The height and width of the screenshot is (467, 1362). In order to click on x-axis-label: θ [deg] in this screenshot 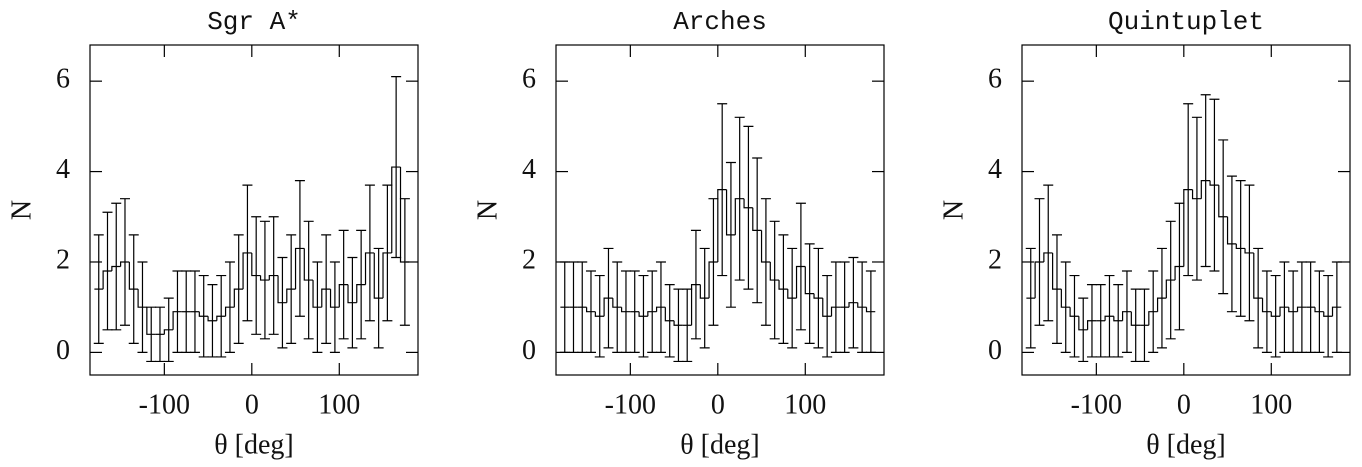, I will do `click(720, 444)`.